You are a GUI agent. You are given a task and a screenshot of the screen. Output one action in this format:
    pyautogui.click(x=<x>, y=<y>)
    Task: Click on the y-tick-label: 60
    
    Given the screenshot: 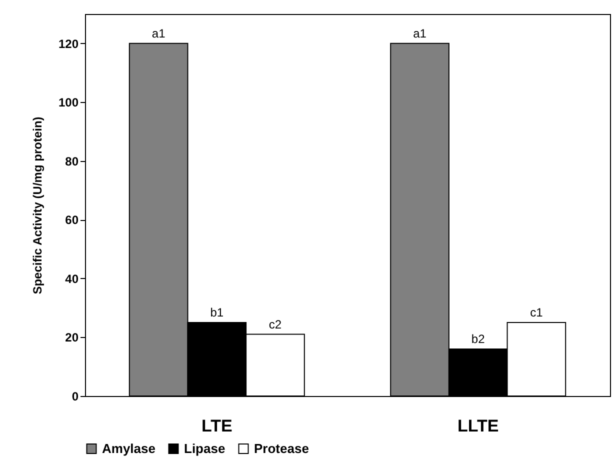 What is the action you would take?
    pyautogui.click(x=72, y=220)
    